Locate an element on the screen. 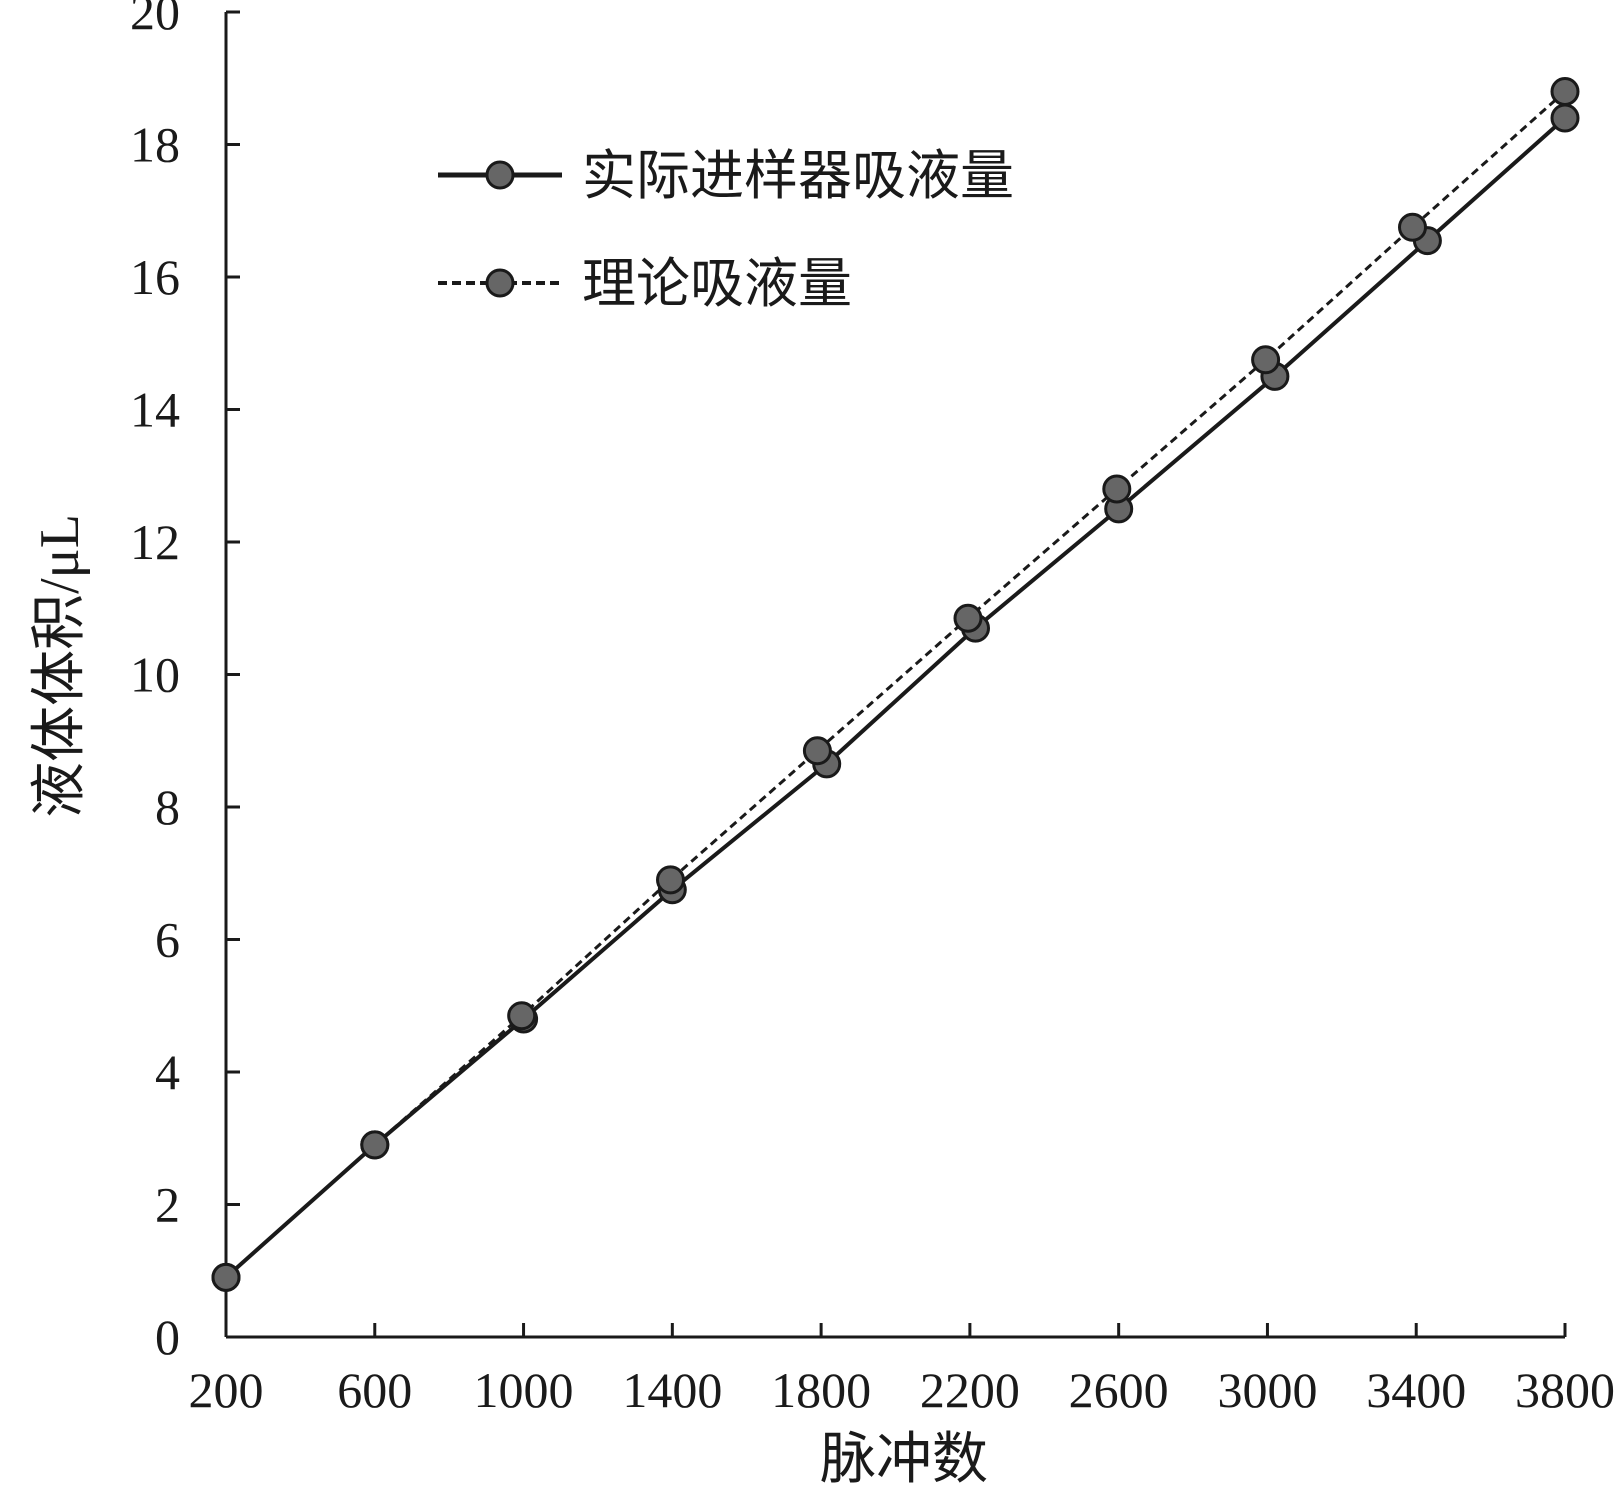 This screenshot has height=1510, width=1623. y-tick-label: 16 is located at coordinates (155, 277).